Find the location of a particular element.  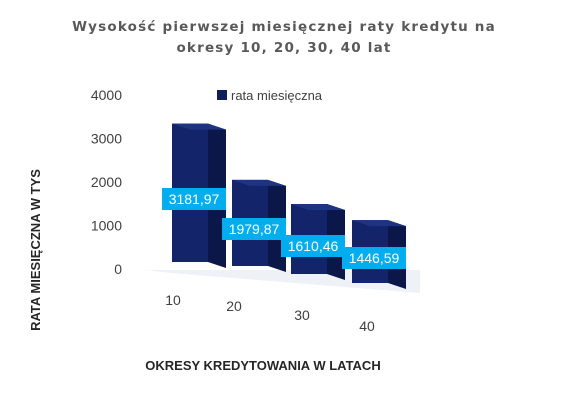

chart-floor is located at coordinates (283, 281).